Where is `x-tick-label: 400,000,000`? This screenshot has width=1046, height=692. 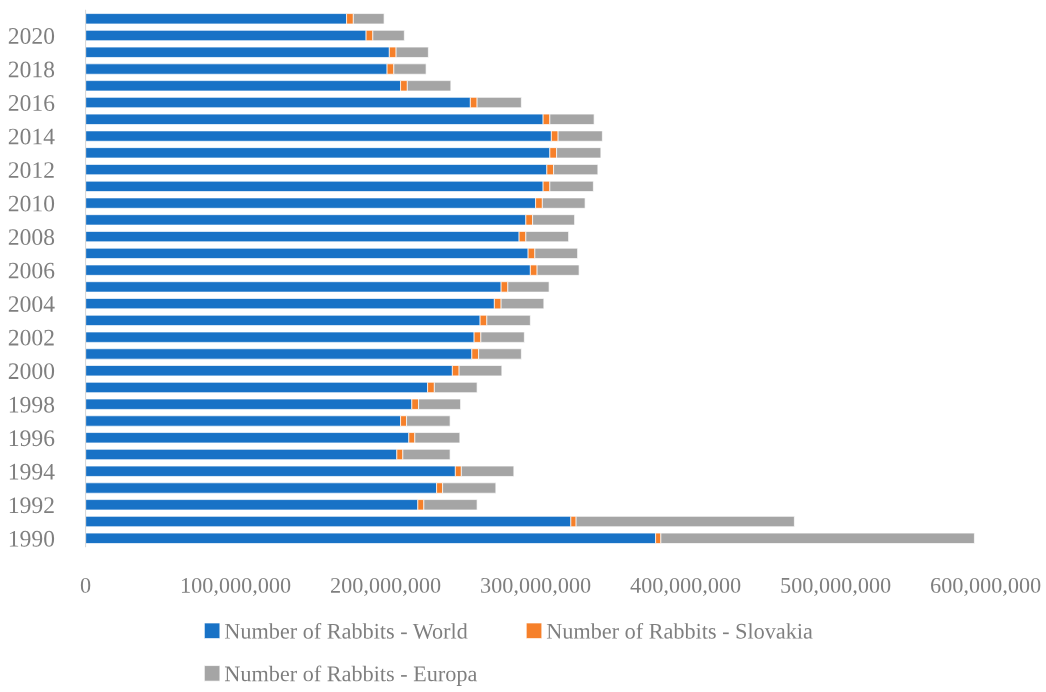 x-tick-label: 400,000,000 is located at coordinates (685, 587).